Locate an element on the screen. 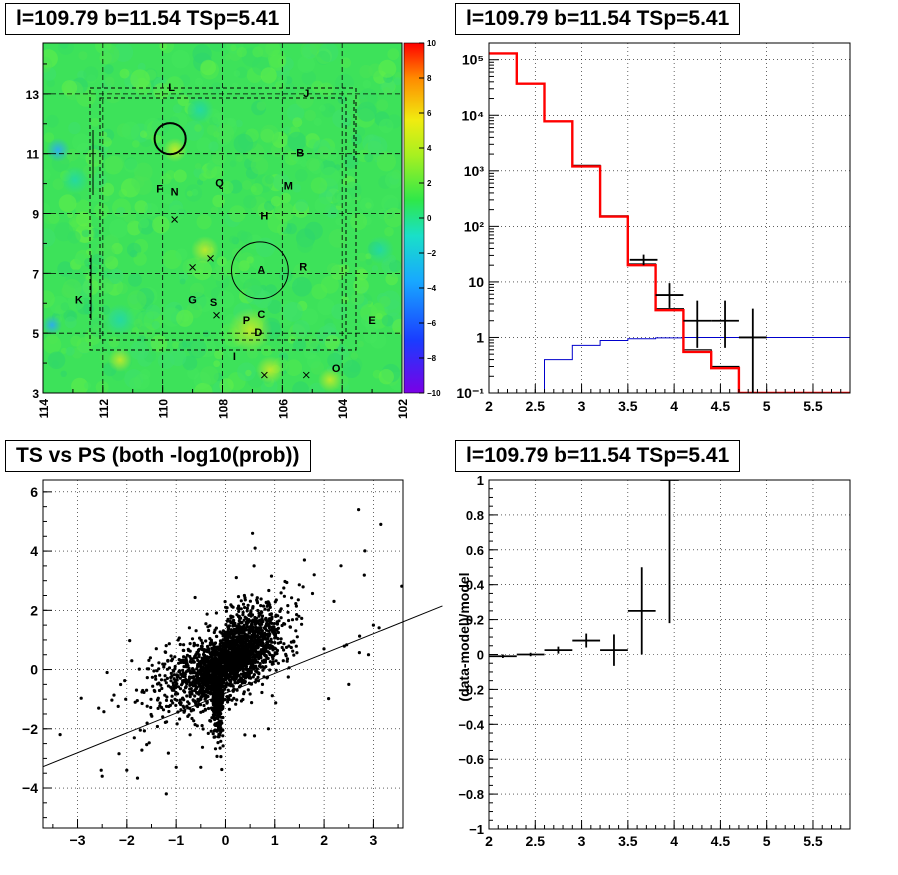 The height and width of the screenshot is (875, 898). scatter-title: TS vs PS (both -log10(prob)) is located at coordinates (158, 456).